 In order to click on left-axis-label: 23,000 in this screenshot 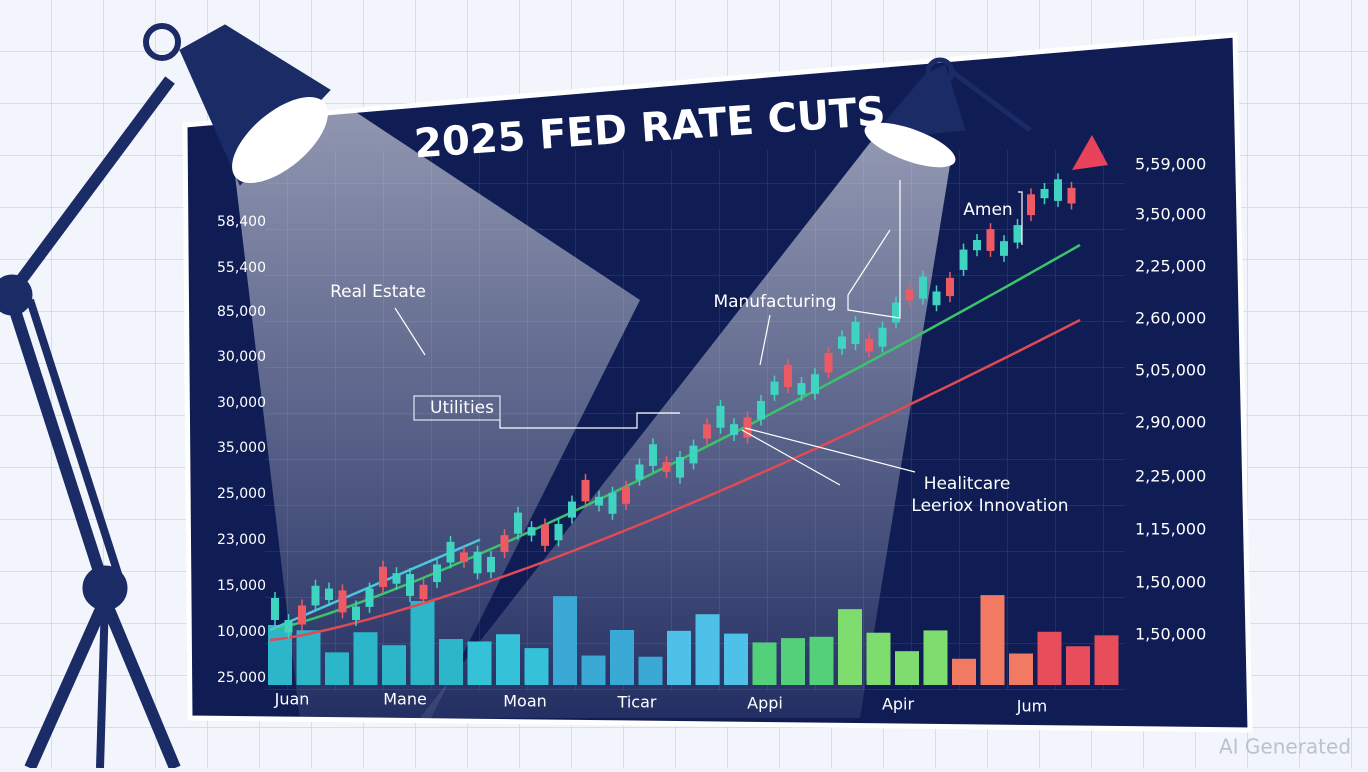, I will do `click(241, 540)`.